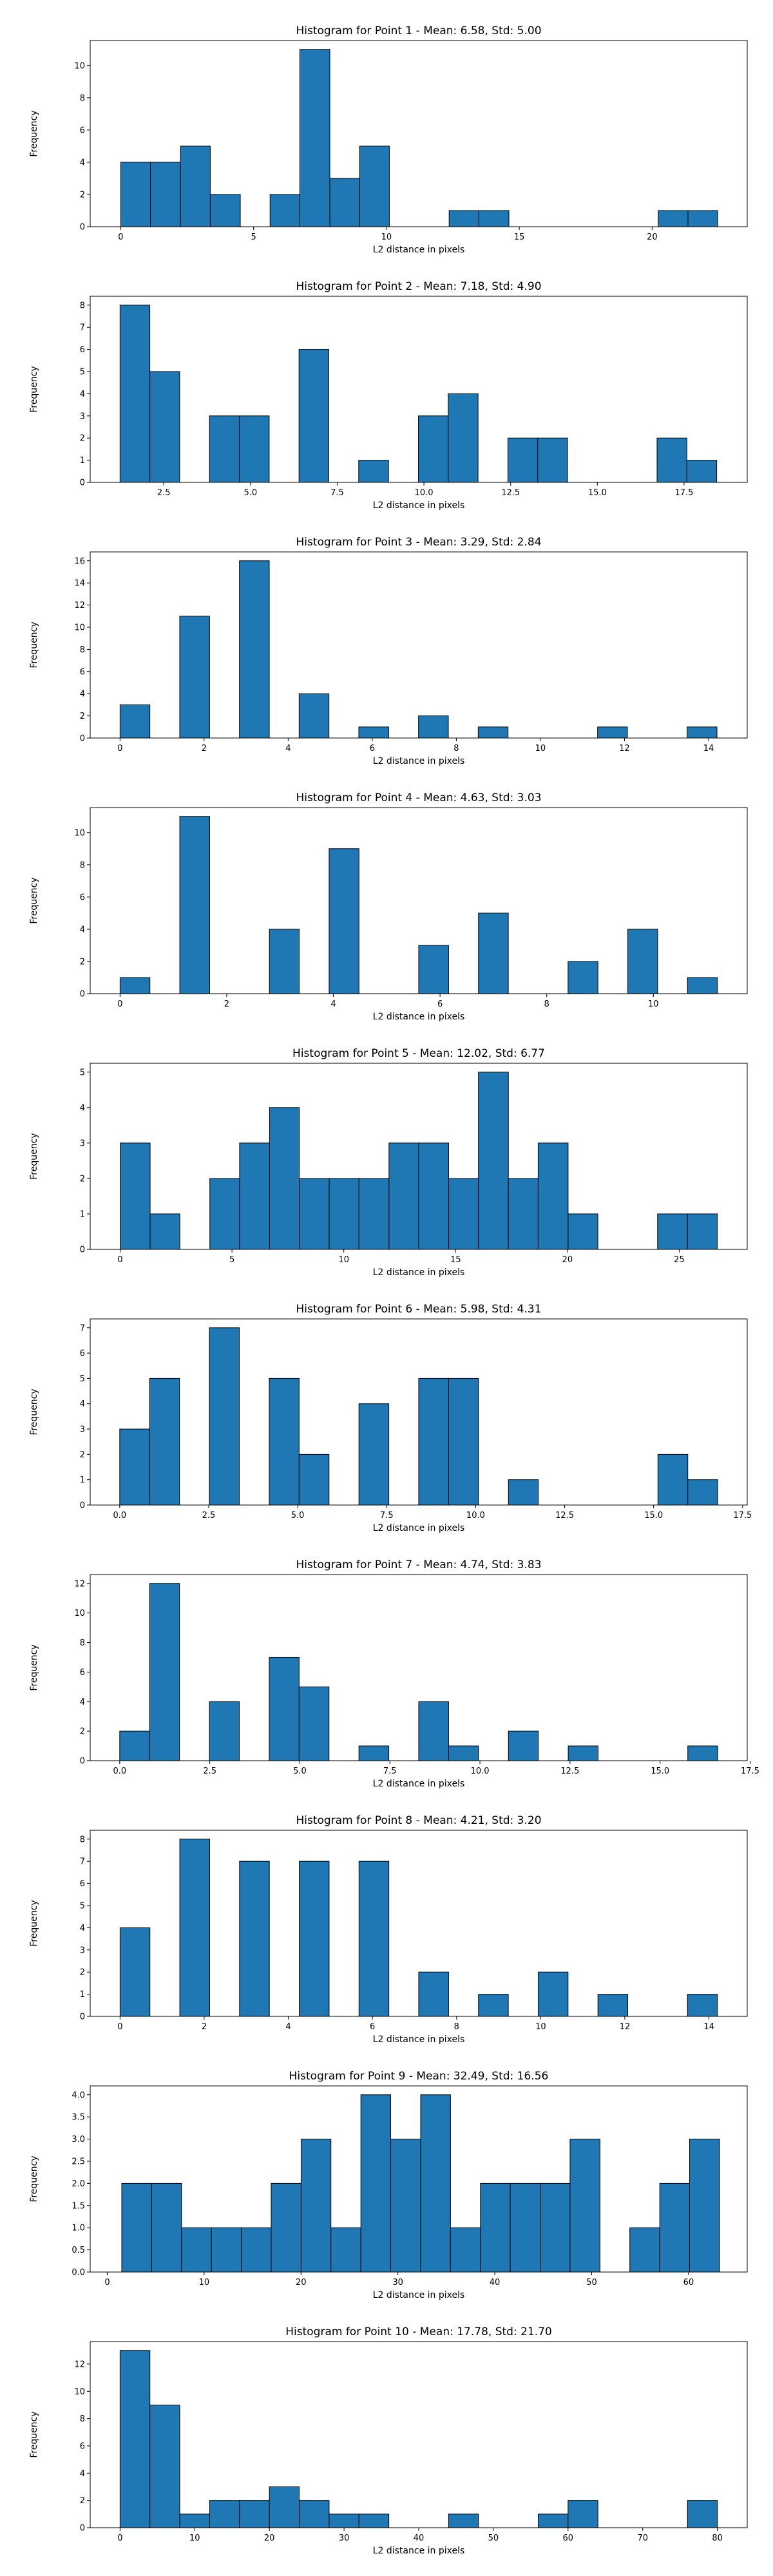  What do you see at coordinates (82, 1643) in the screenshot?
I see `y-tick-label: 8` at bounding box center [82, 1643].